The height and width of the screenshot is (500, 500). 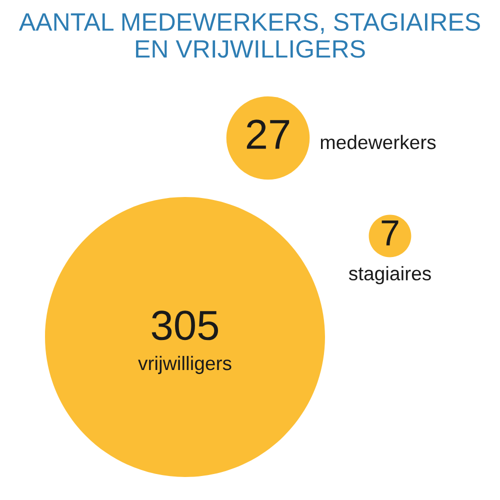 I want to click on data-label: 27, so click(x=268, y=134).